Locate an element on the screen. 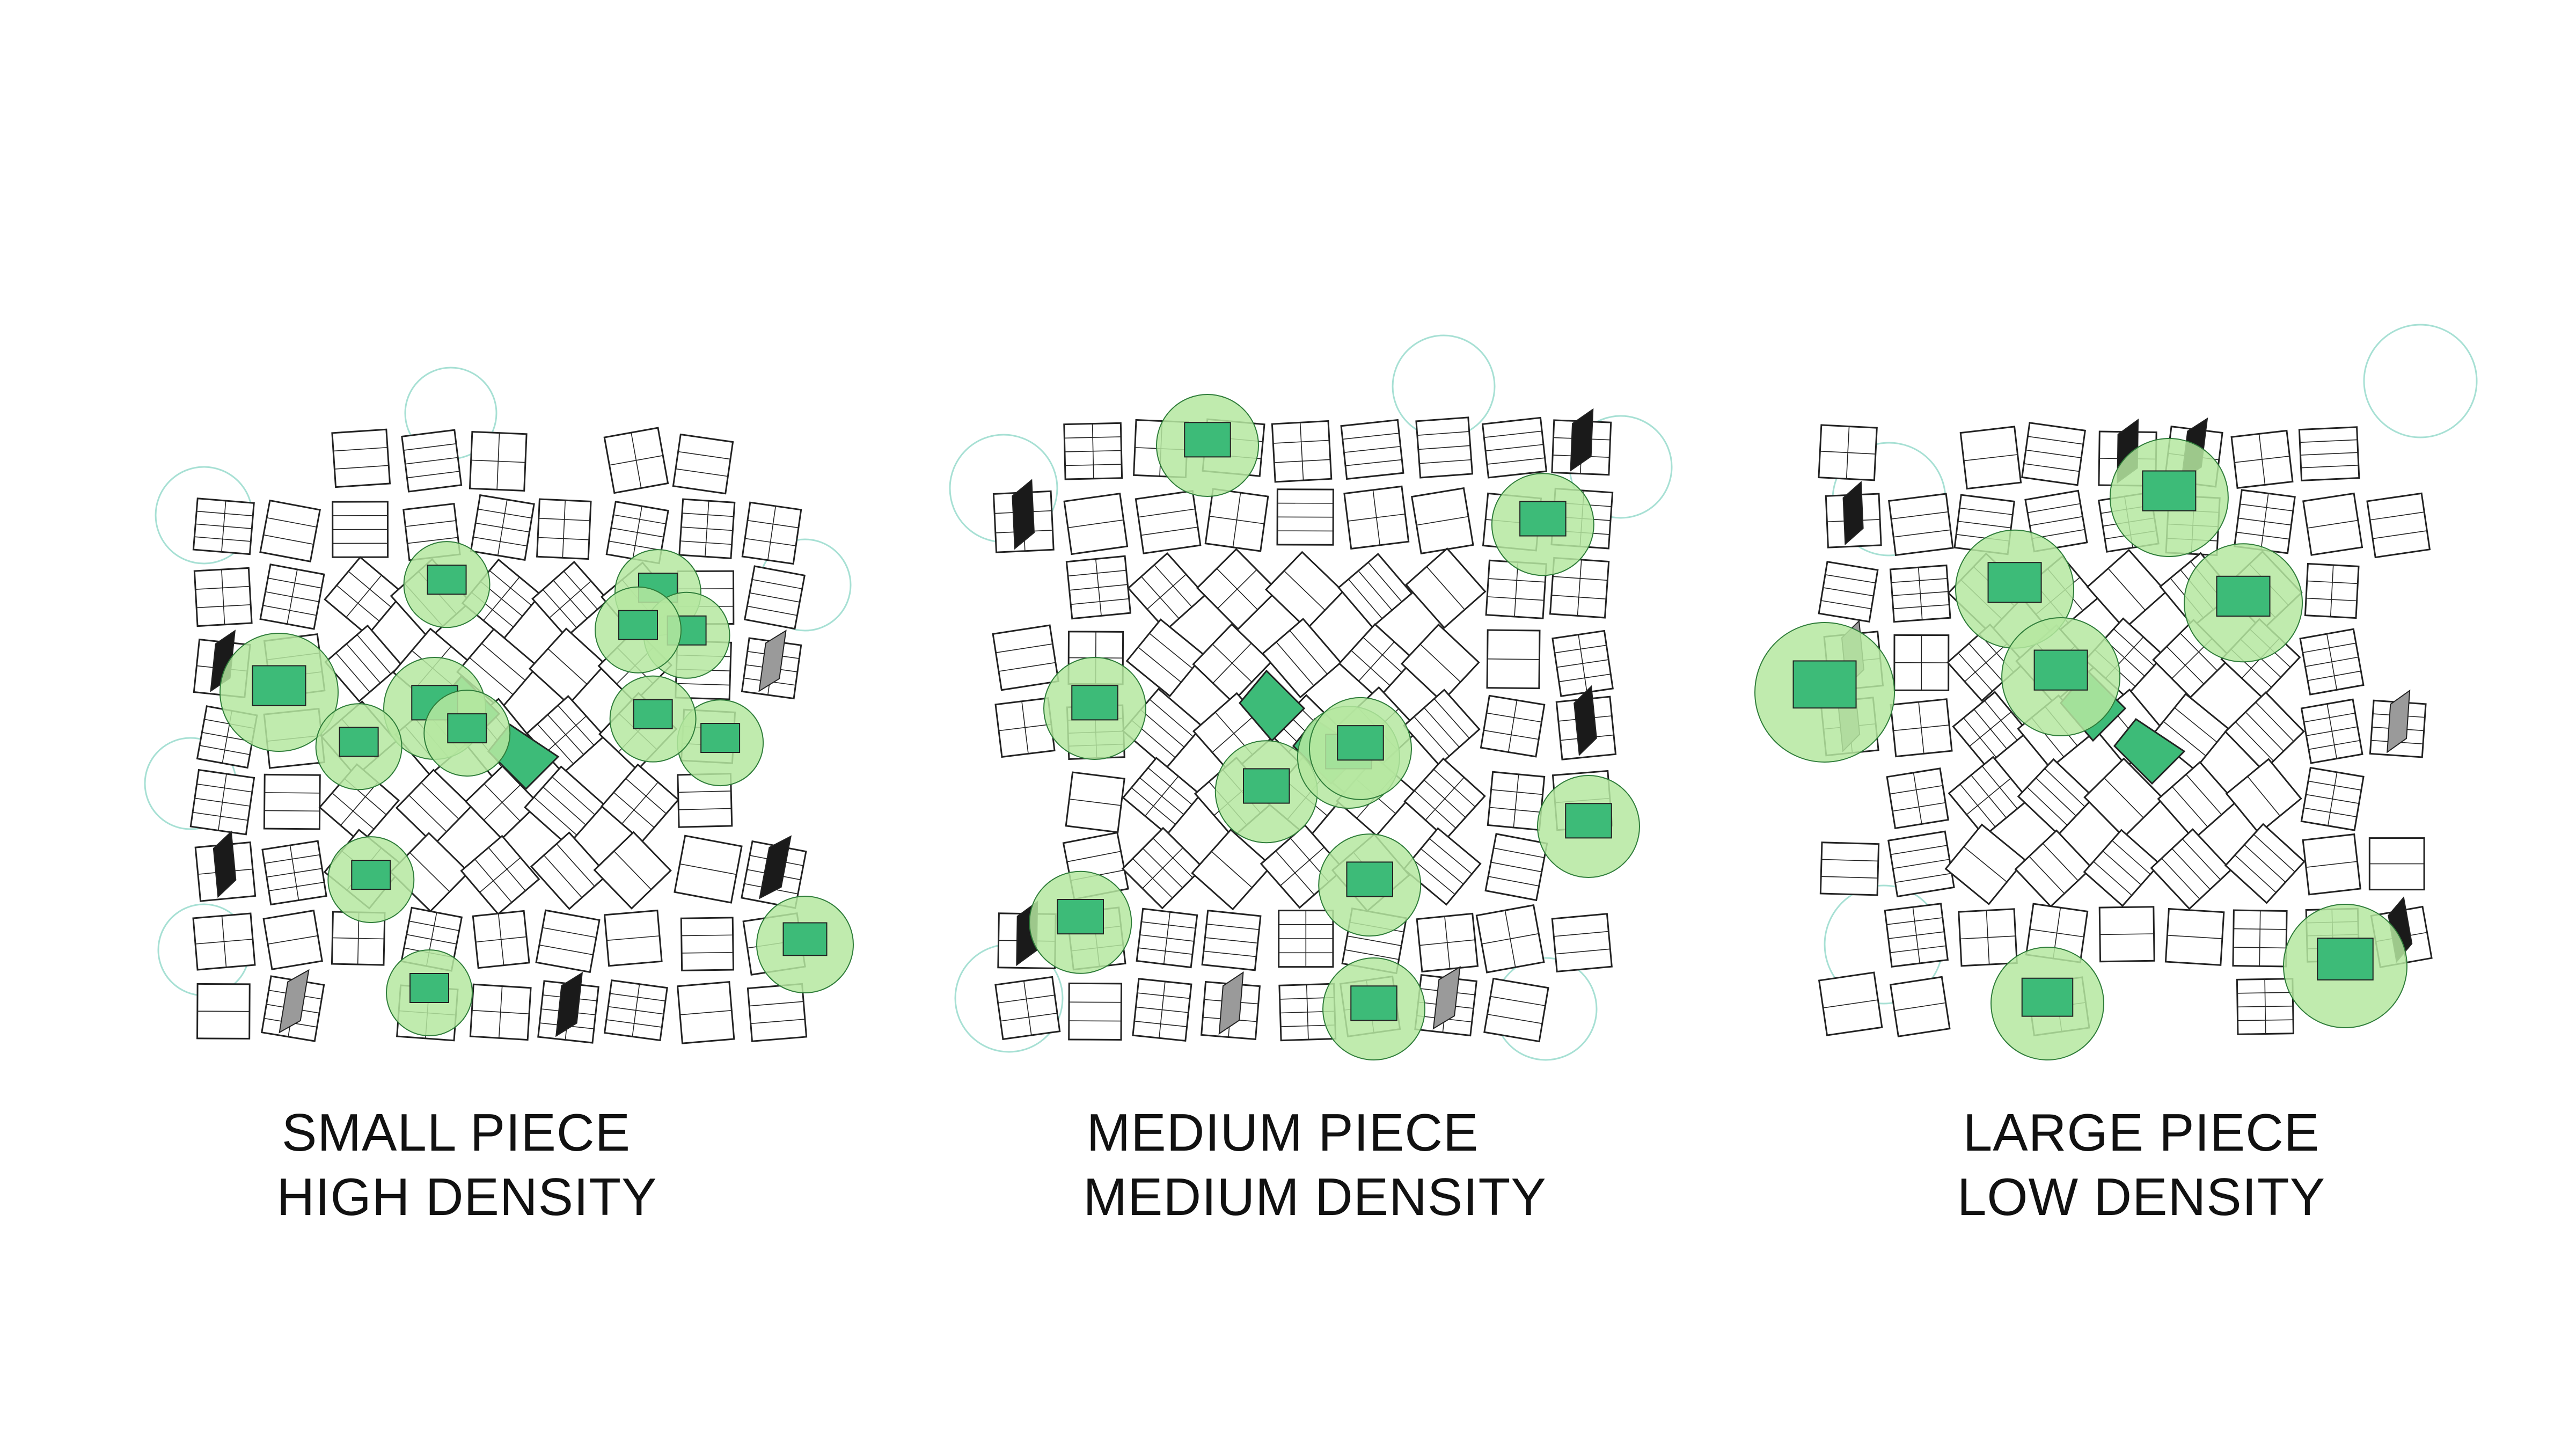  caption-large: LARGE PIECE LOW DENSITY is located at coordinates (2141, 1164).